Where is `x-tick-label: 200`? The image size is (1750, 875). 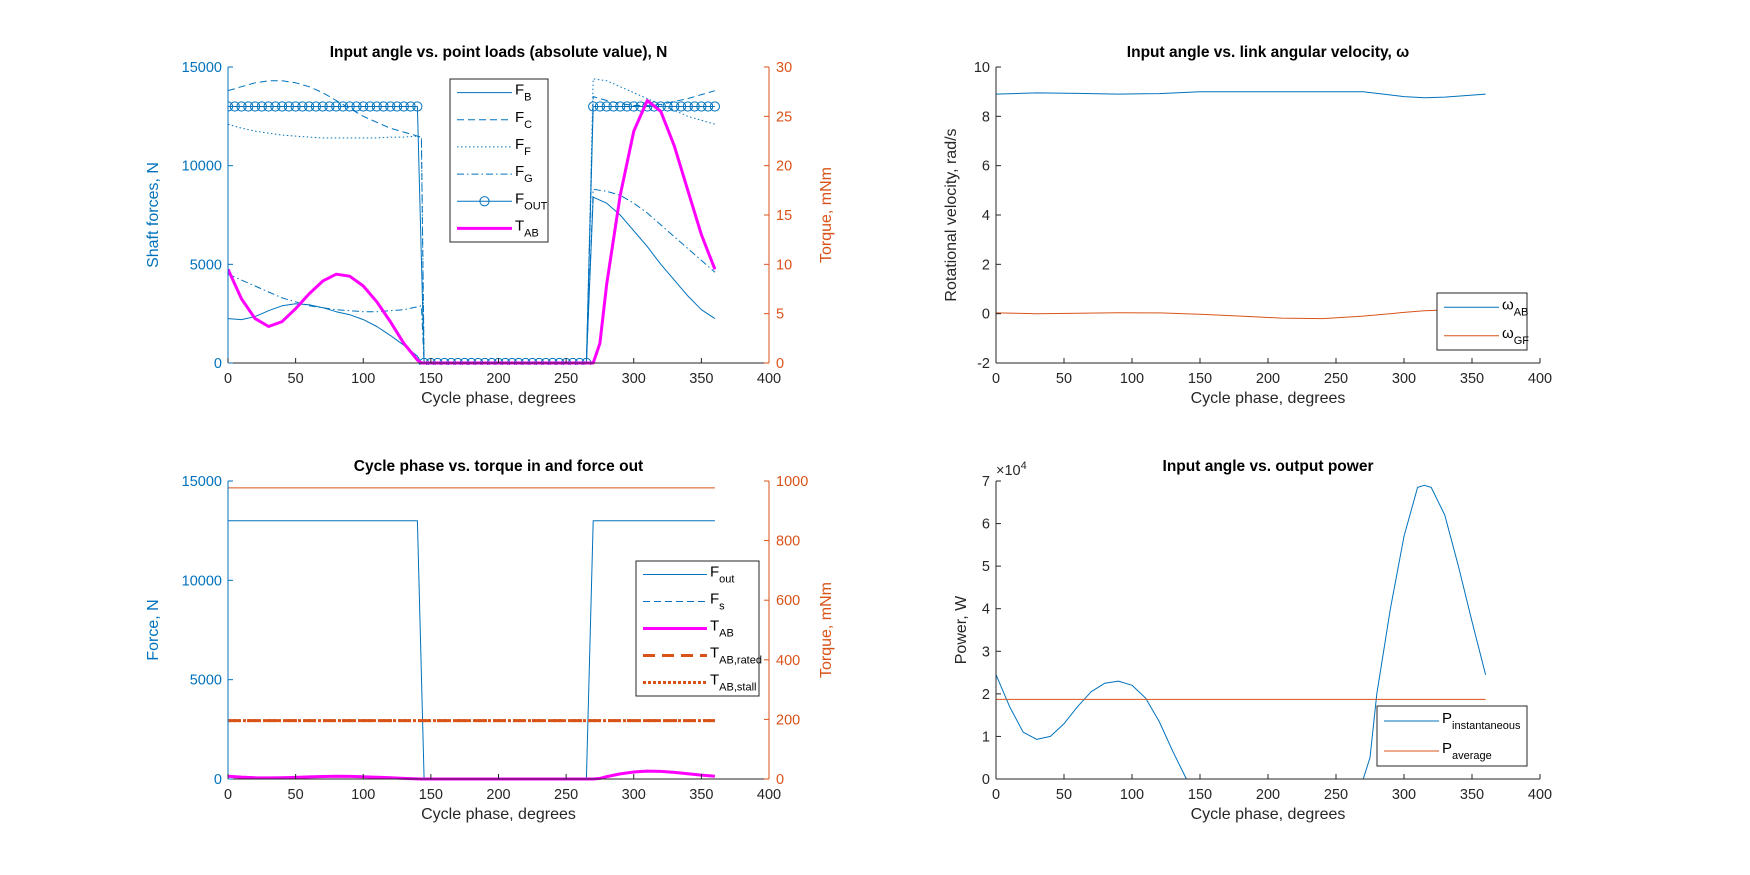 x-tick-label: 200 is located at coordinates (498, 795).